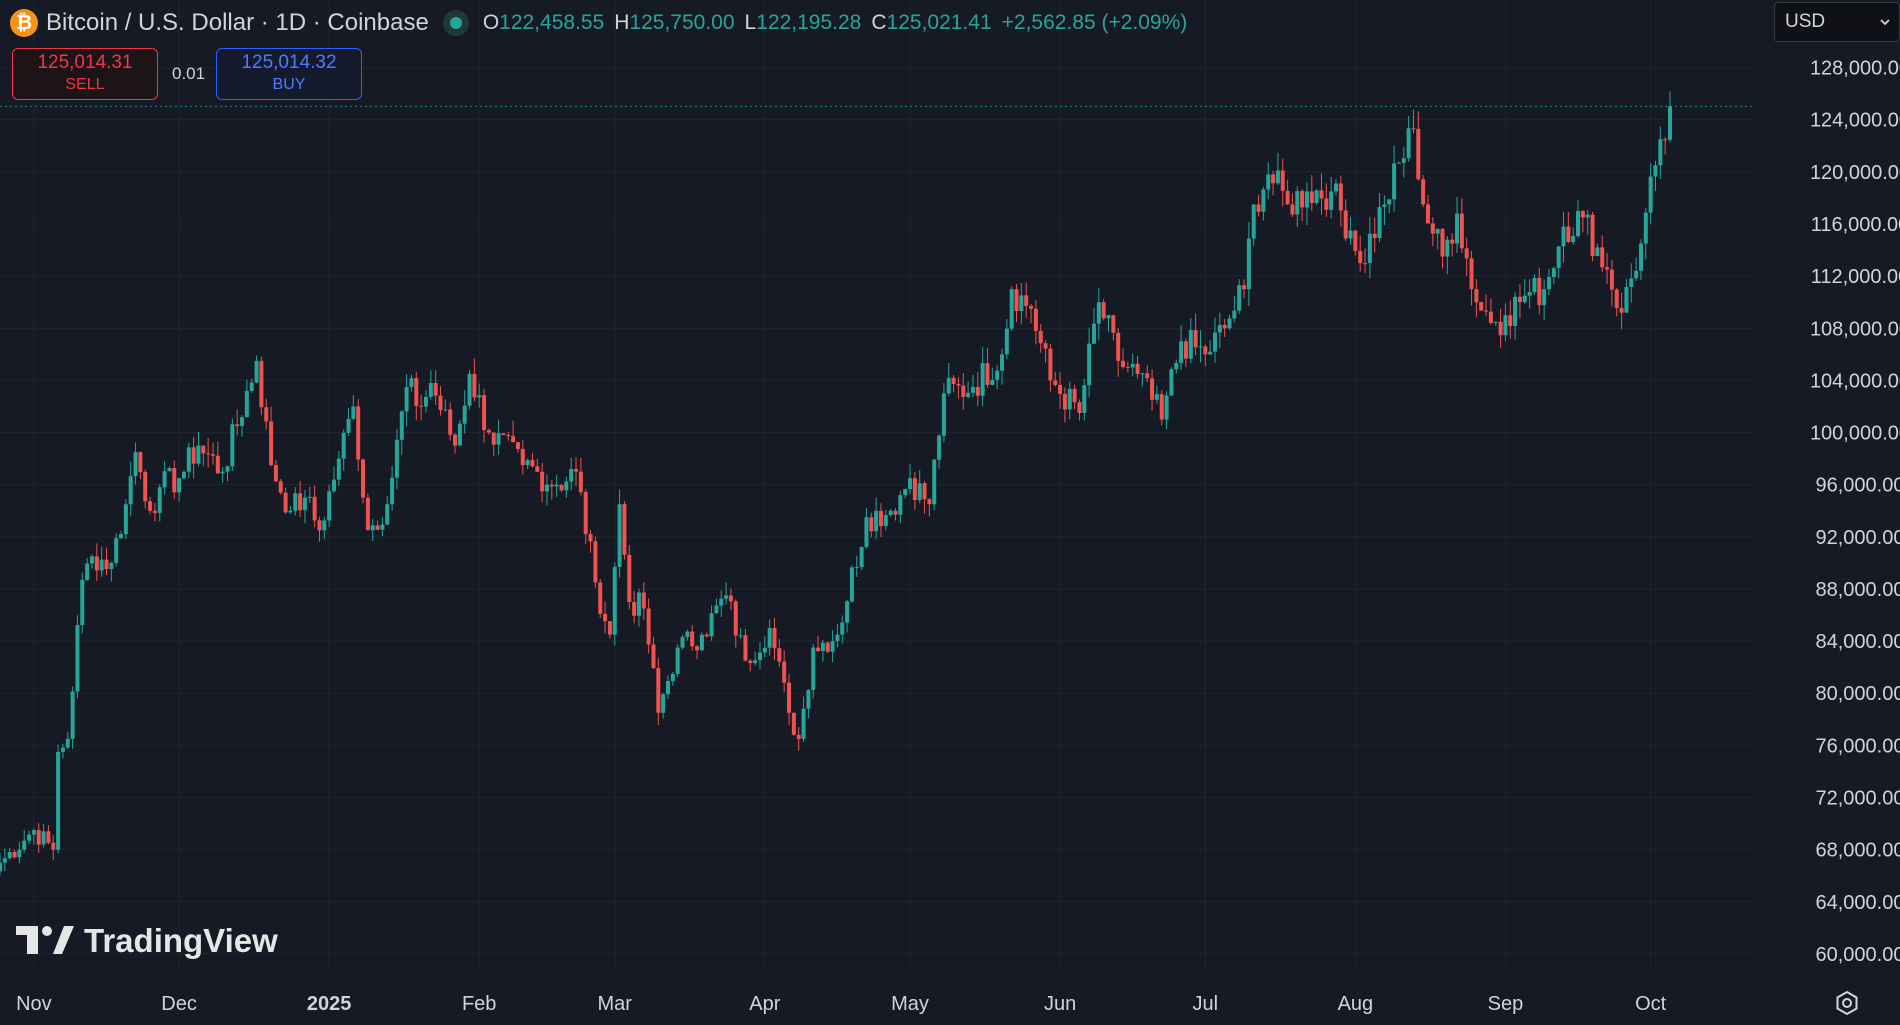 The width and height of the screenshot is (1900, 1025). I want to click on time-axis: Nov Dec 2025 Feb Mar Apr May Jun Jul Aug Sep Oct, so click(841, 1004).